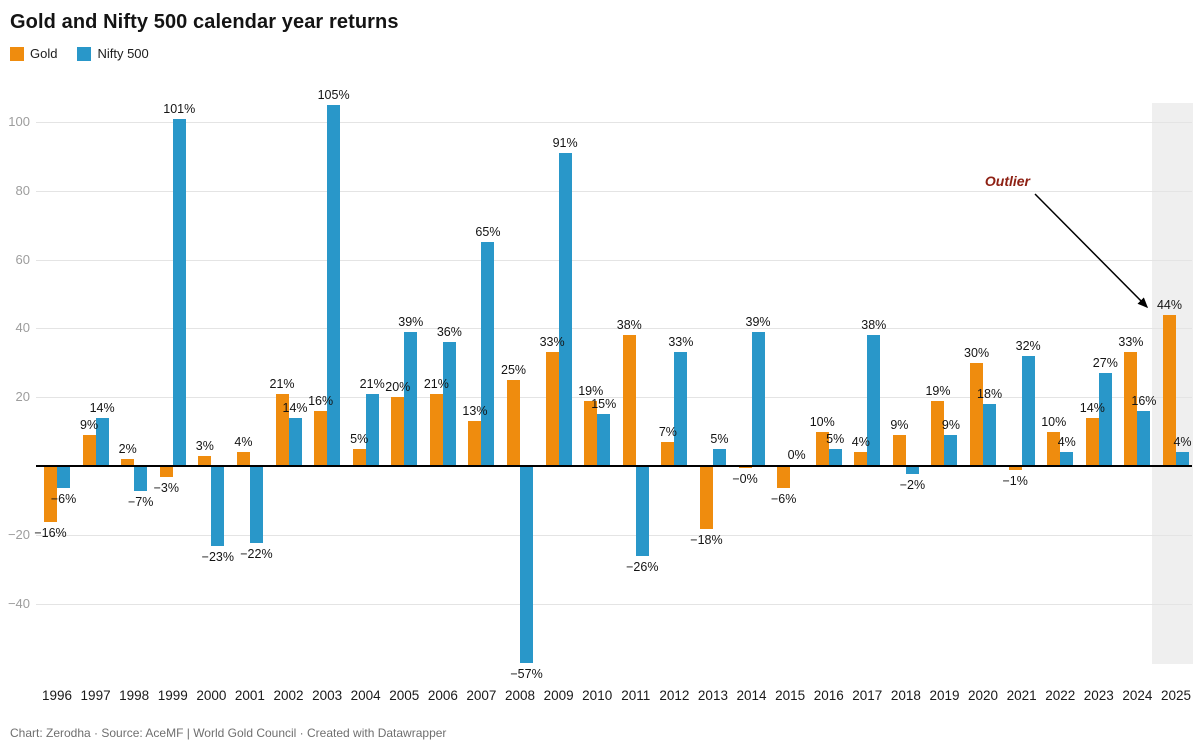  Describe the element at coordinates (558, 695) in the screenshot. I see `x-axis-label-2009: 2009` at that location.